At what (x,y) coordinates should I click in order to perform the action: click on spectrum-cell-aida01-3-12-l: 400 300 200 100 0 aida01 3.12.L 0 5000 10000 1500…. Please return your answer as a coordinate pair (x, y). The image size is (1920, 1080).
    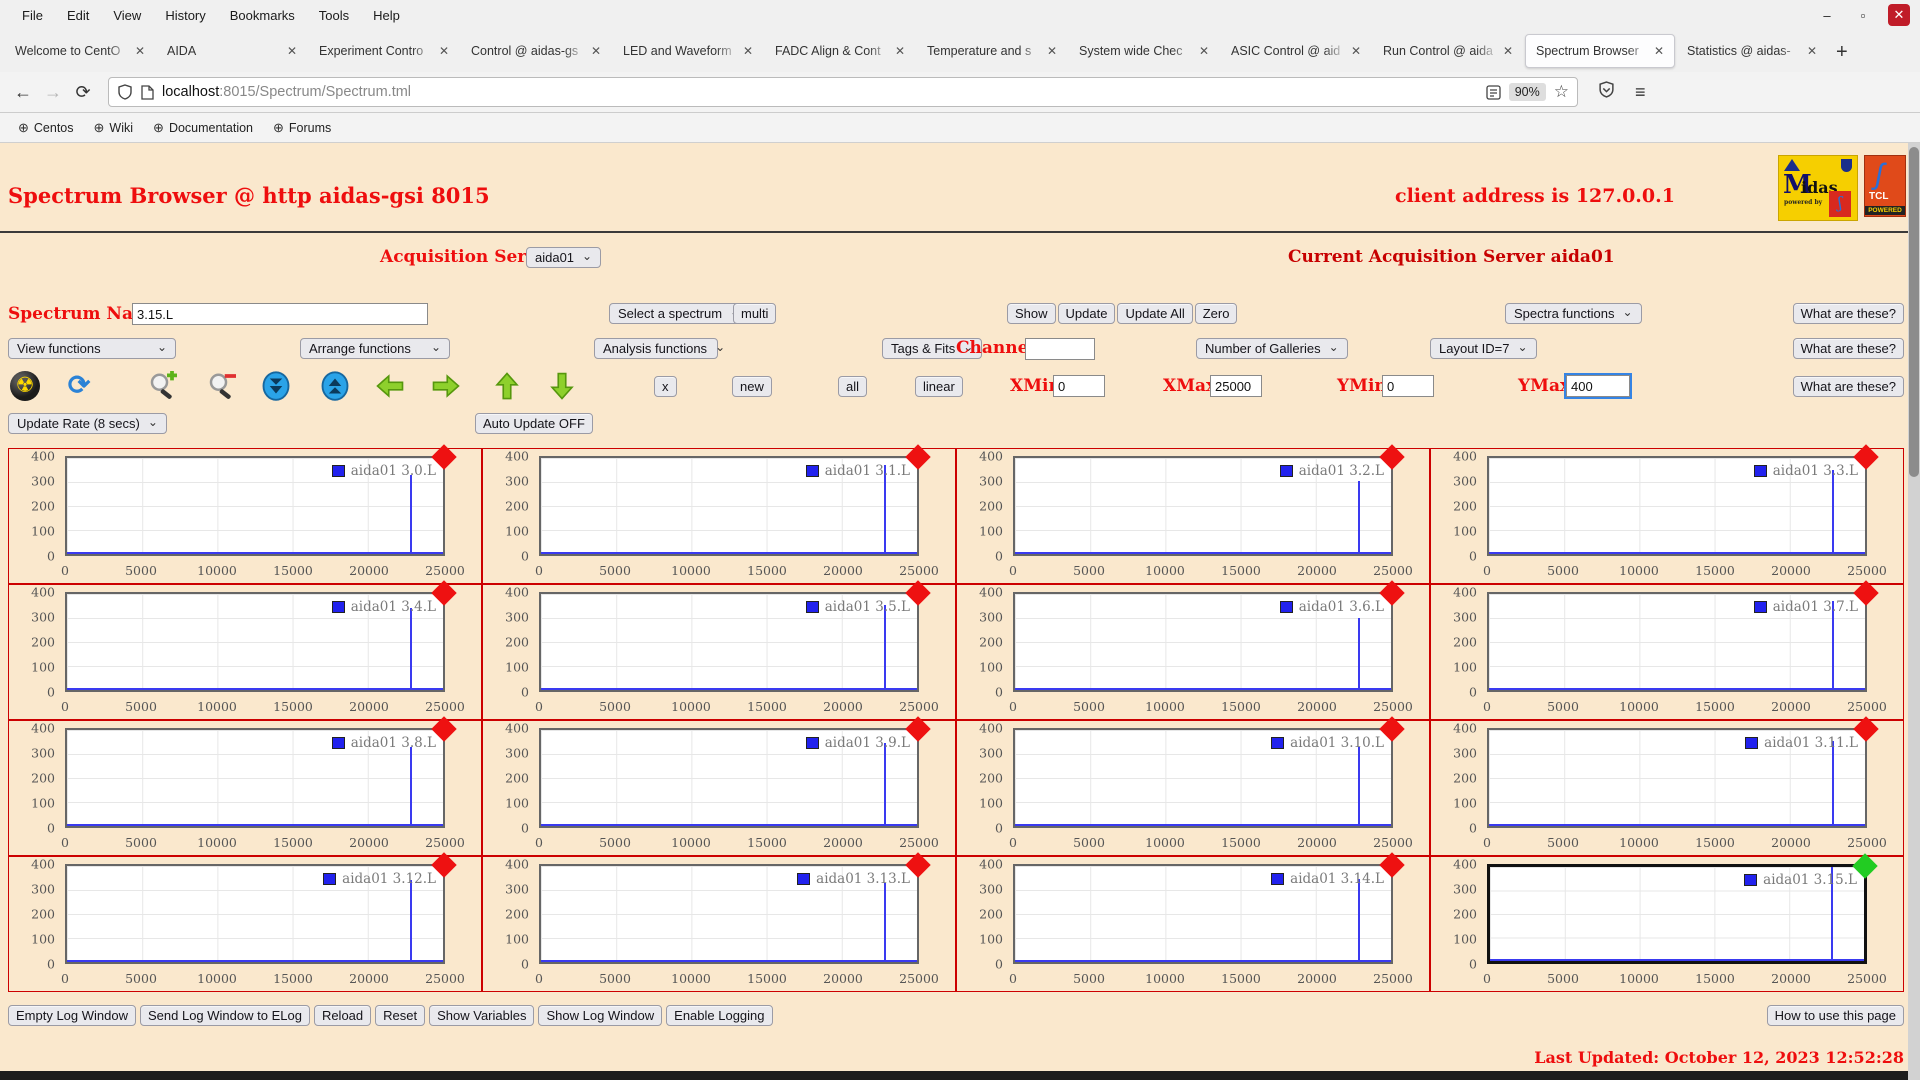
    Looking at the image, I should click on (245, 922).